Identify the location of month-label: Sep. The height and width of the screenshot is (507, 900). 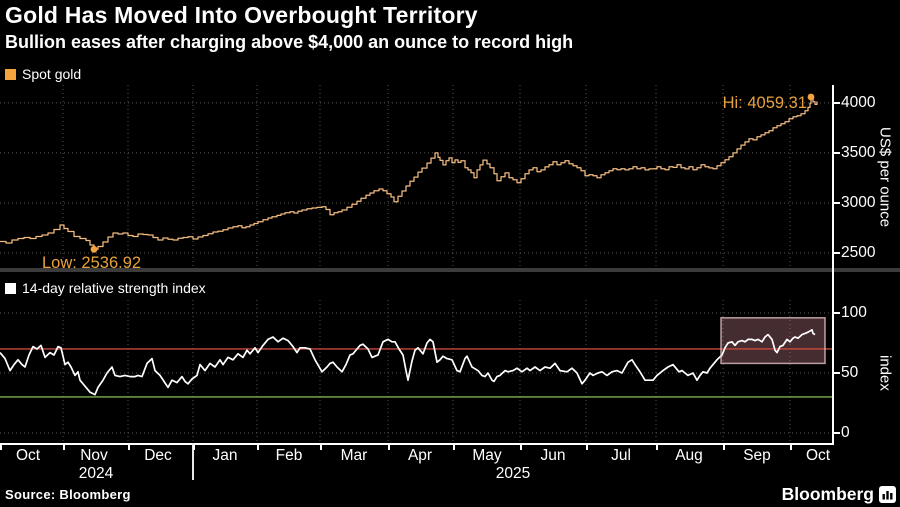
(757, 455).